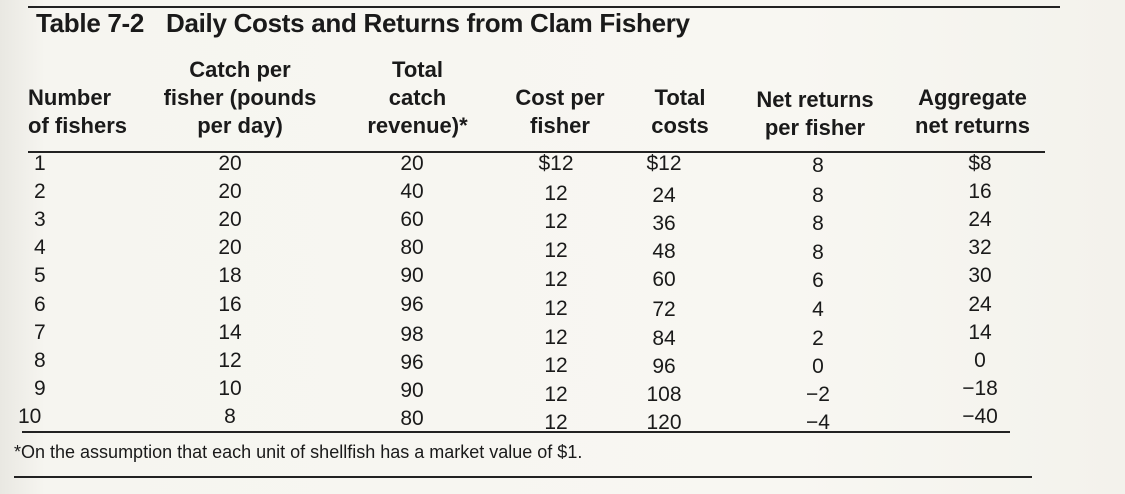  I want to click on column-header: Total catch revenue)*, so click(417, 97).